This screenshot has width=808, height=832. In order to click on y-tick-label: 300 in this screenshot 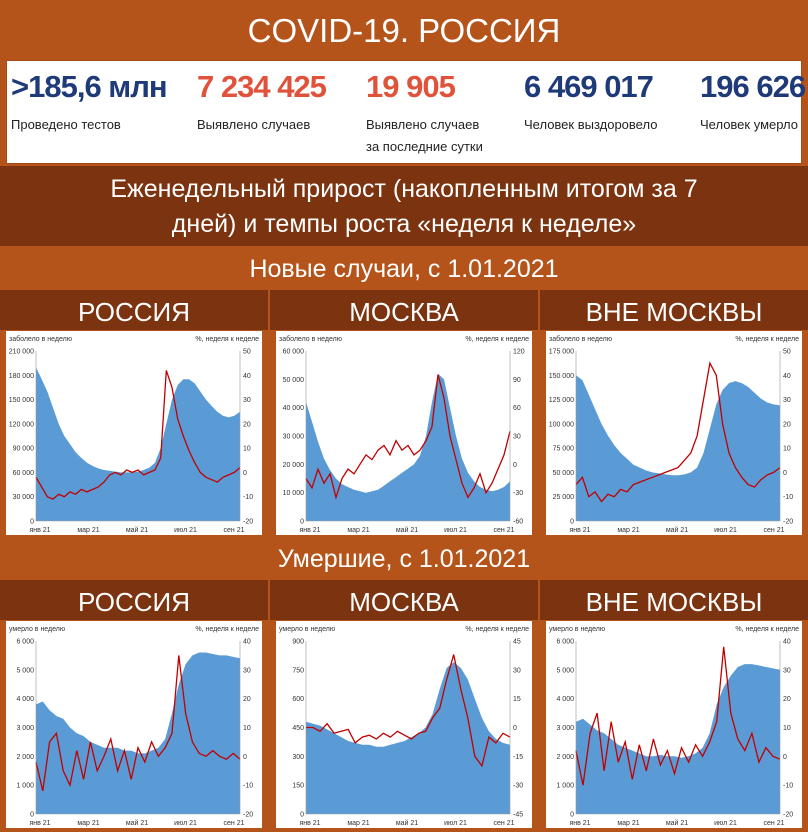, I will do `click(298, 757)`.